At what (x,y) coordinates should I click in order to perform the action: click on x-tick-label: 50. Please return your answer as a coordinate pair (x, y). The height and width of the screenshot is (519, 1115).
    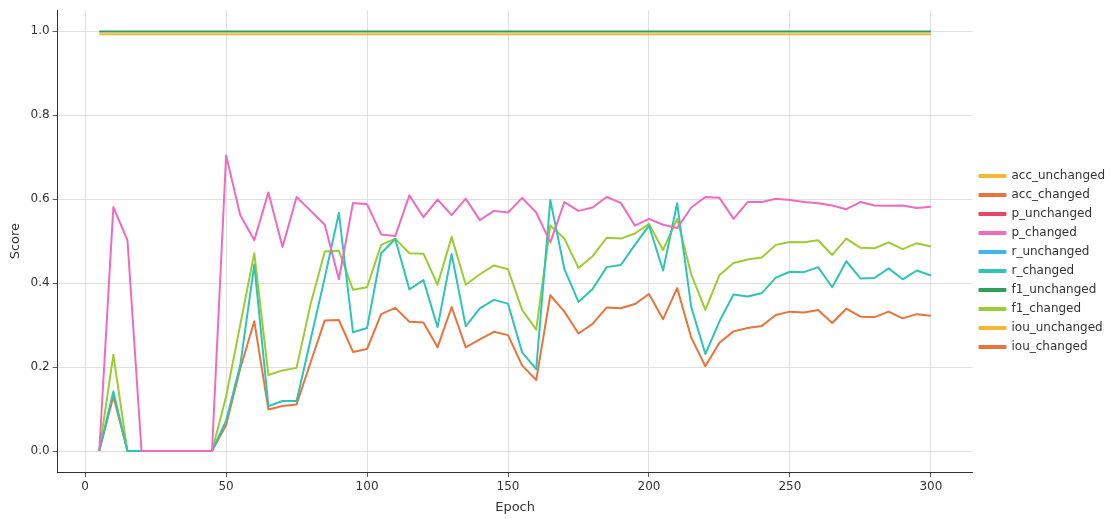
    Looking at the image, I should click on (226, 486).